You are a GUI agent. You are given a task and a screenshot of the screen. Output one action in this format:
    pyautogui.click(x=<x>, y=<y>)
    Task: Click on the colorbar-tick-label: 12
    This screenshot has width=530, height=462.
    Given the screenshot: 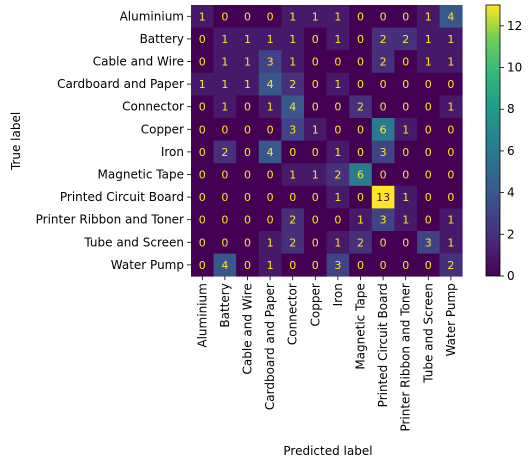 What is the action you would take?
    pyautogui.click(x=514, y=26)
    